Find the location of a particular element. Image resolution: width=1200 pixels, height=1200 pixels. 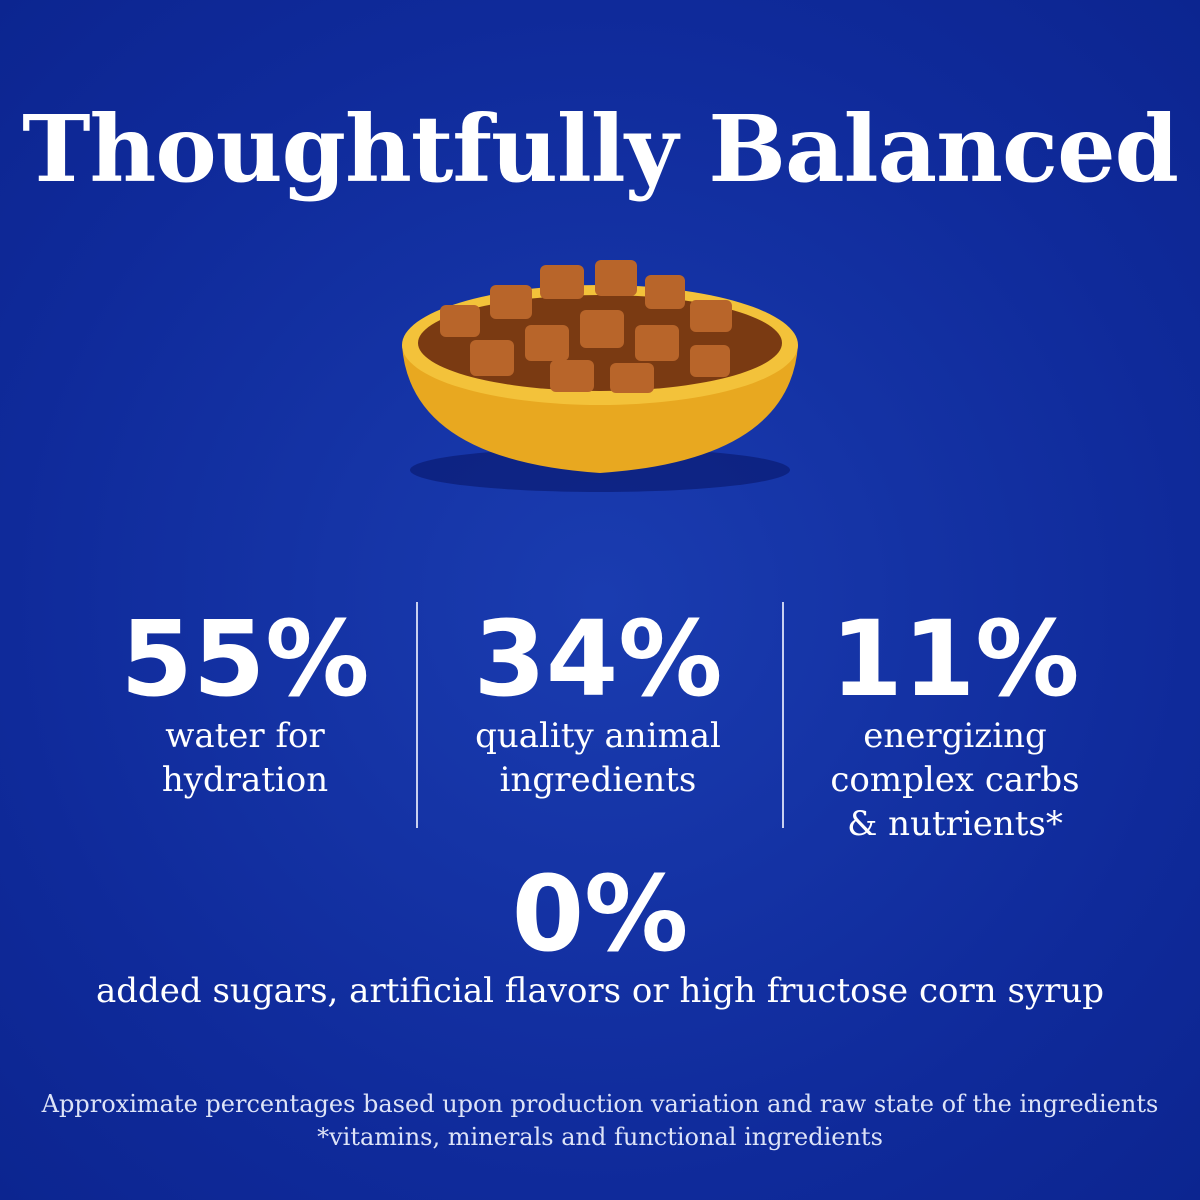

stat-label: & nutrients* is located at coordinates (955, 824).